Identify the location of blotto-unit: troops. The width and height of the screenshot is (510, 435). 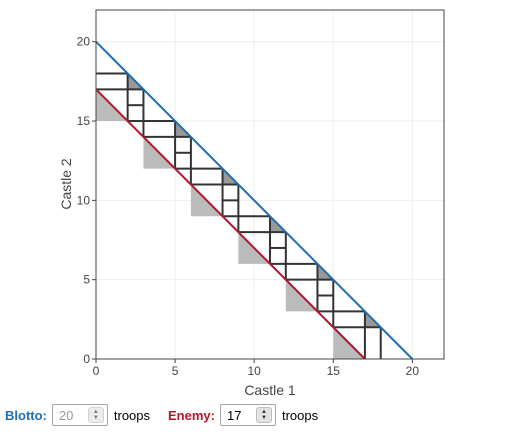
(132, 415).